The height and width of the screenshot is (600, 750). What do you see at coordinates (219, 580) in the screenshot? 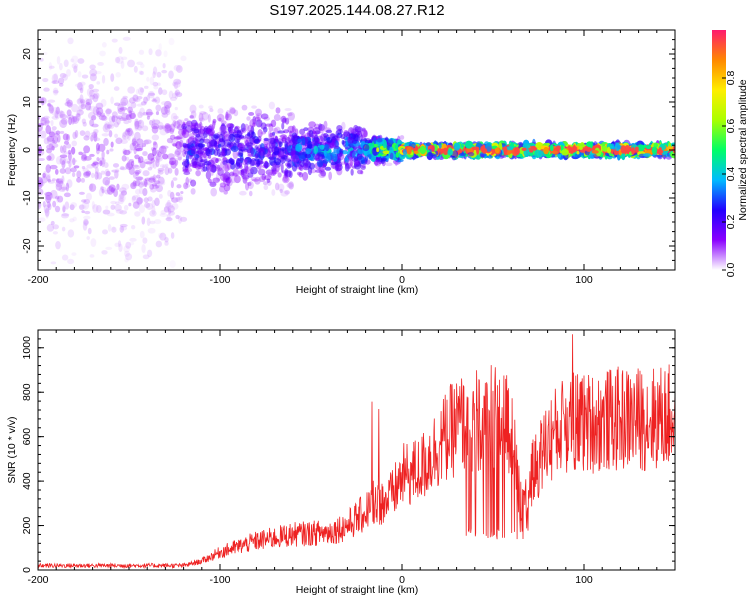
I see `x-tick-label: -100` at bounding box center [219, 580].